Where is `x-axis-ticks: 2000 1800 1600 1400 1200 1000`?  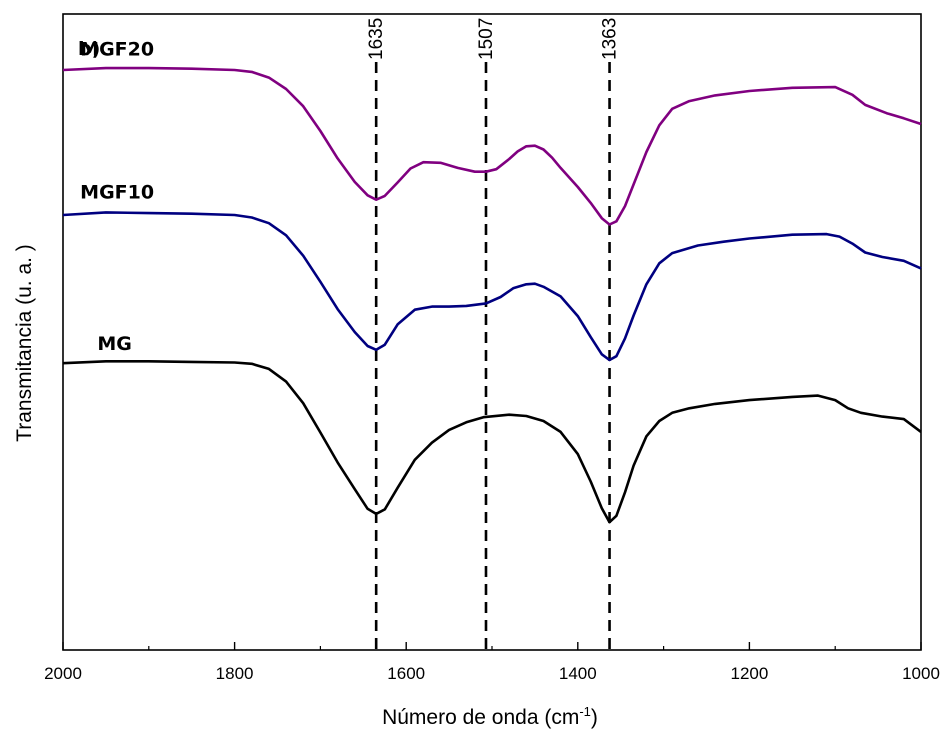
x-axis-ticks: 2000 1800 1600 1400 1200 1000 is located at coordinates (492, 662).